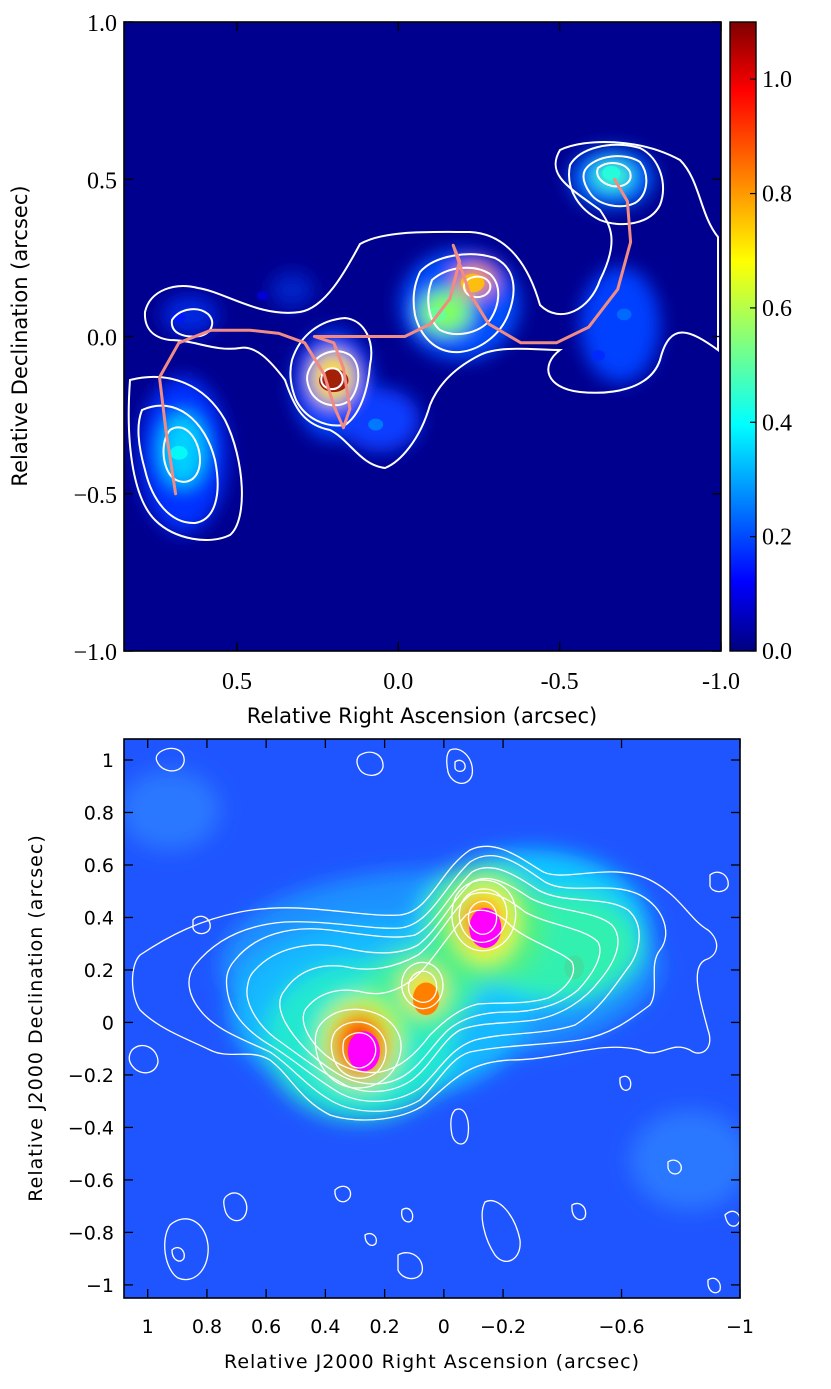 Image resolution: width=831 pixels, height=1389 pixels. What do you see at coordinates (721, 682) in the screenshot?
I see `top-x-tick-label: -1.0` at bounding box center [721, 682].